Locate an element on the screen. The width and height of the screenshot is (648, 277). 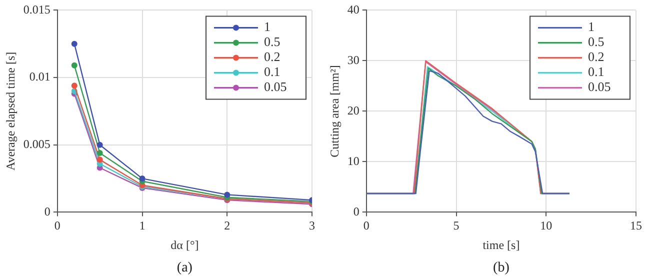
y-tick-label: 0.005 is located at coordinates (36, 144).